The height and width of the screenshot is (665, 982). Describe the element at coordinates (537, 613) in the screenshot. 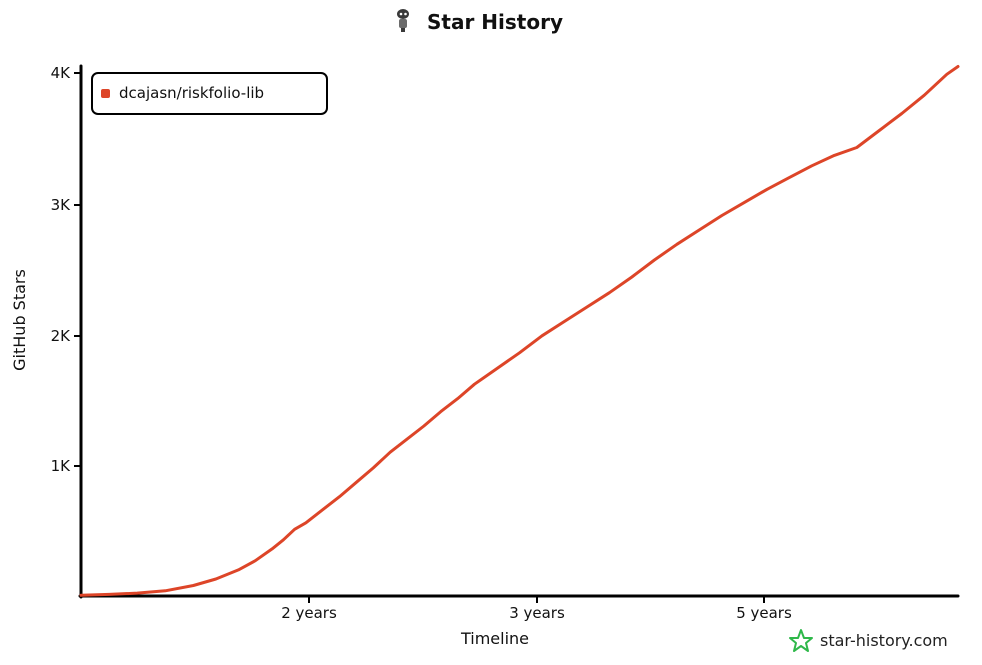

I see `x-tick-label: 3 years` at that location.